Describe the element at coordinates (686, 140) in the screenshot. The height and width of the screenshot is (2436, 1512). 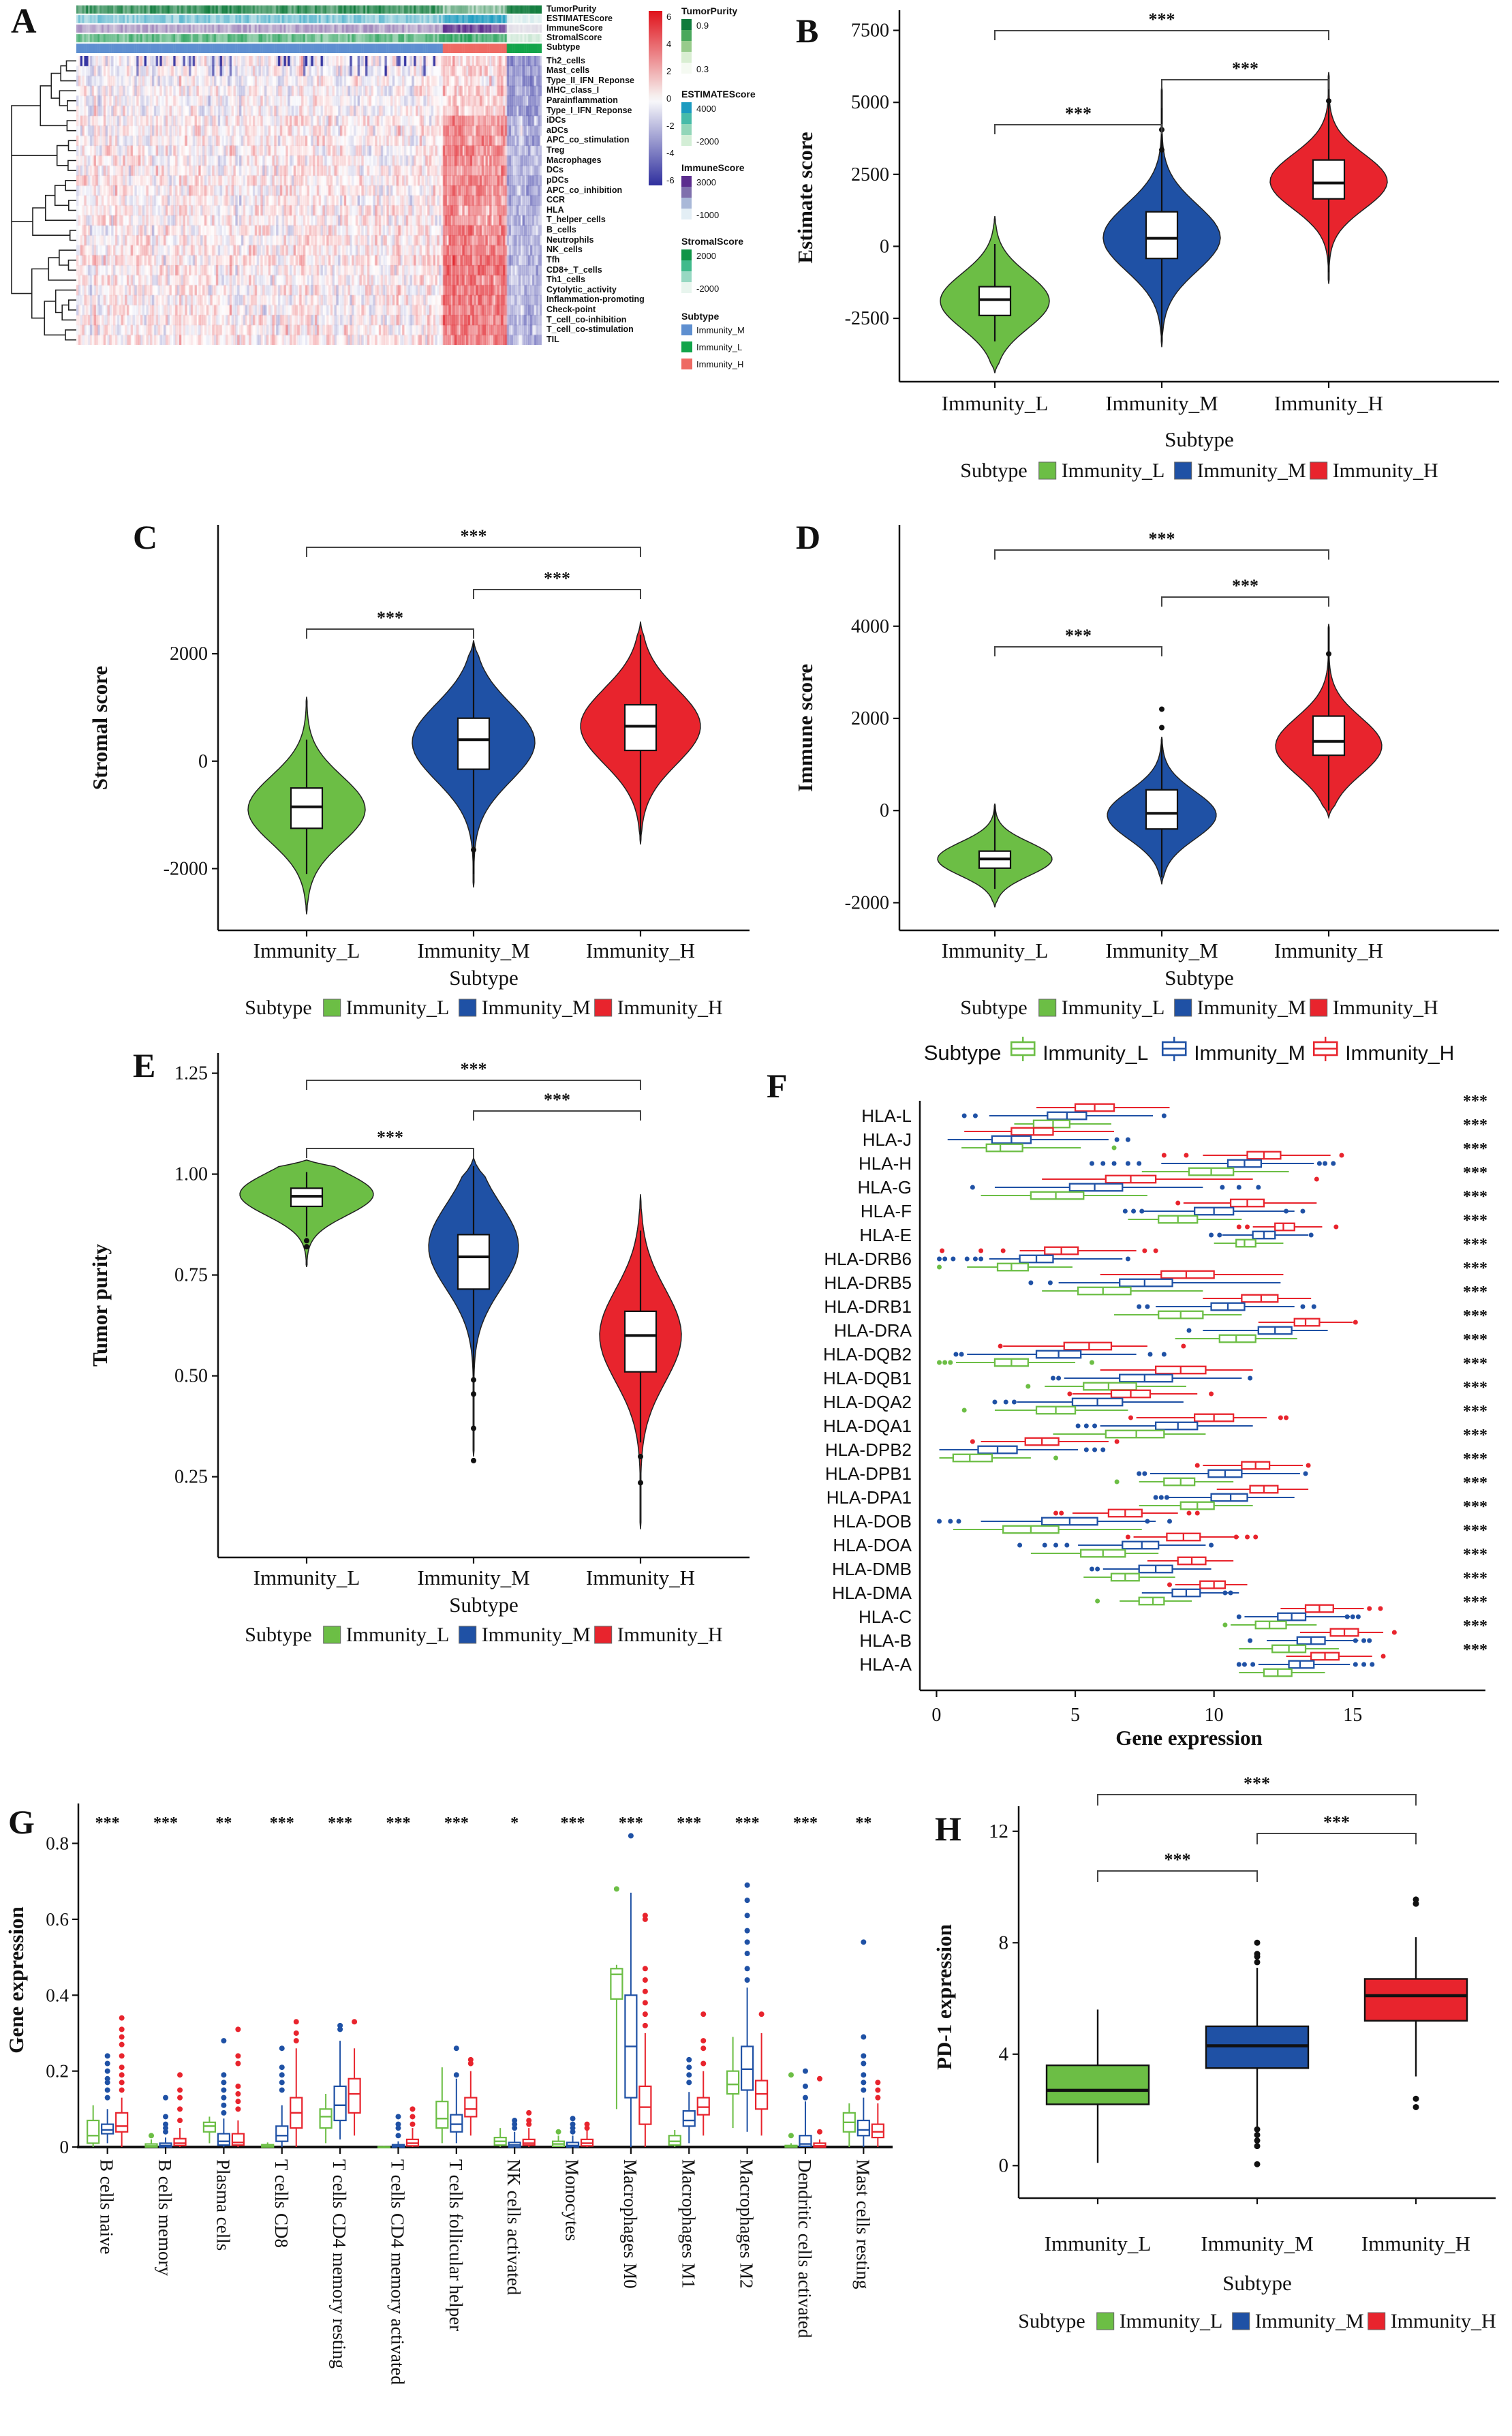
I see `legend-step` at that location.